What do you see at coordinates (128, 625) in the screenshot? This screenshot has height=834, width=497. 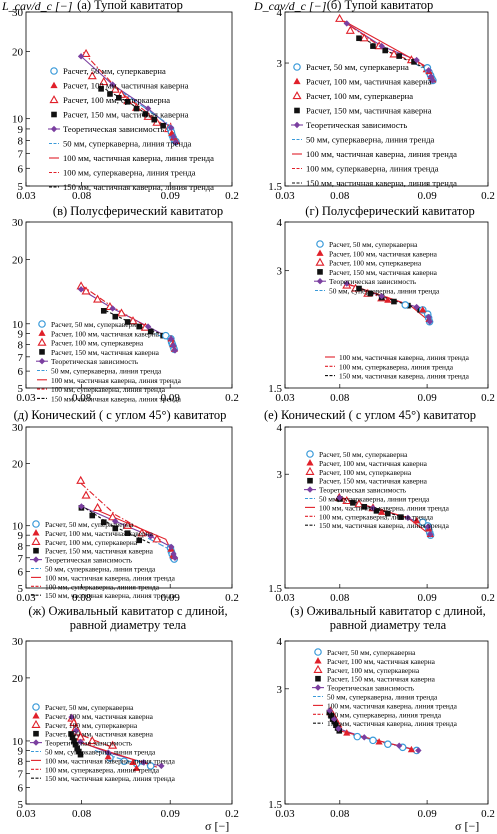 I see `panel-title: равной диаметру тела` at bounding box center [128, 625].